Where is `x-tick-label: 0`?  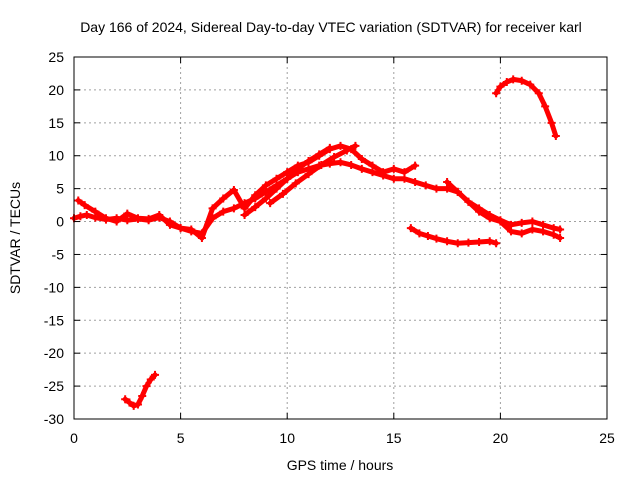
x-tick-label: 0 is located at coordinates (74, 438).